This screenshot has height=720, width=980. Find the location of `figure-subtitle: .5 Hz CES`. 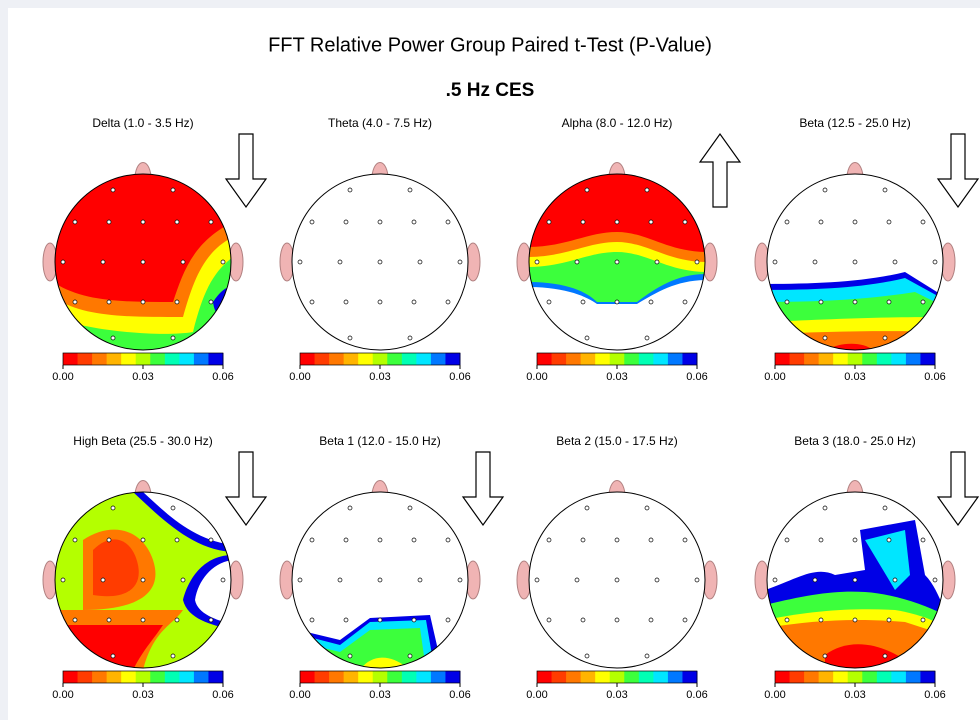

figure-subtitle: .5 Hz CES is located at coordinates (490, 90).